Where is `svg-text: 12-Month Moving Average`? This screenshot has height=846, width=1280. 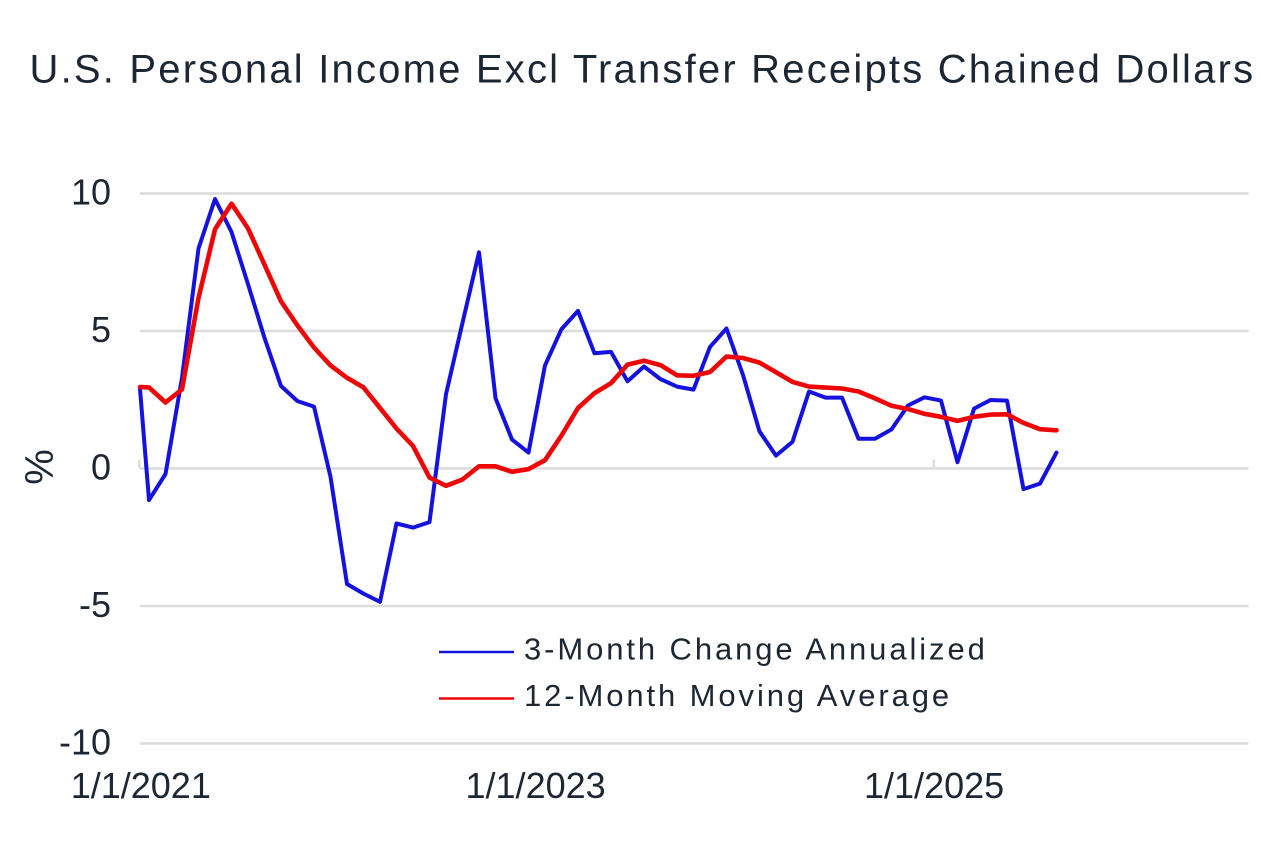 svg-text: 12-Month Moving Average is located at coordinates (738, 695).